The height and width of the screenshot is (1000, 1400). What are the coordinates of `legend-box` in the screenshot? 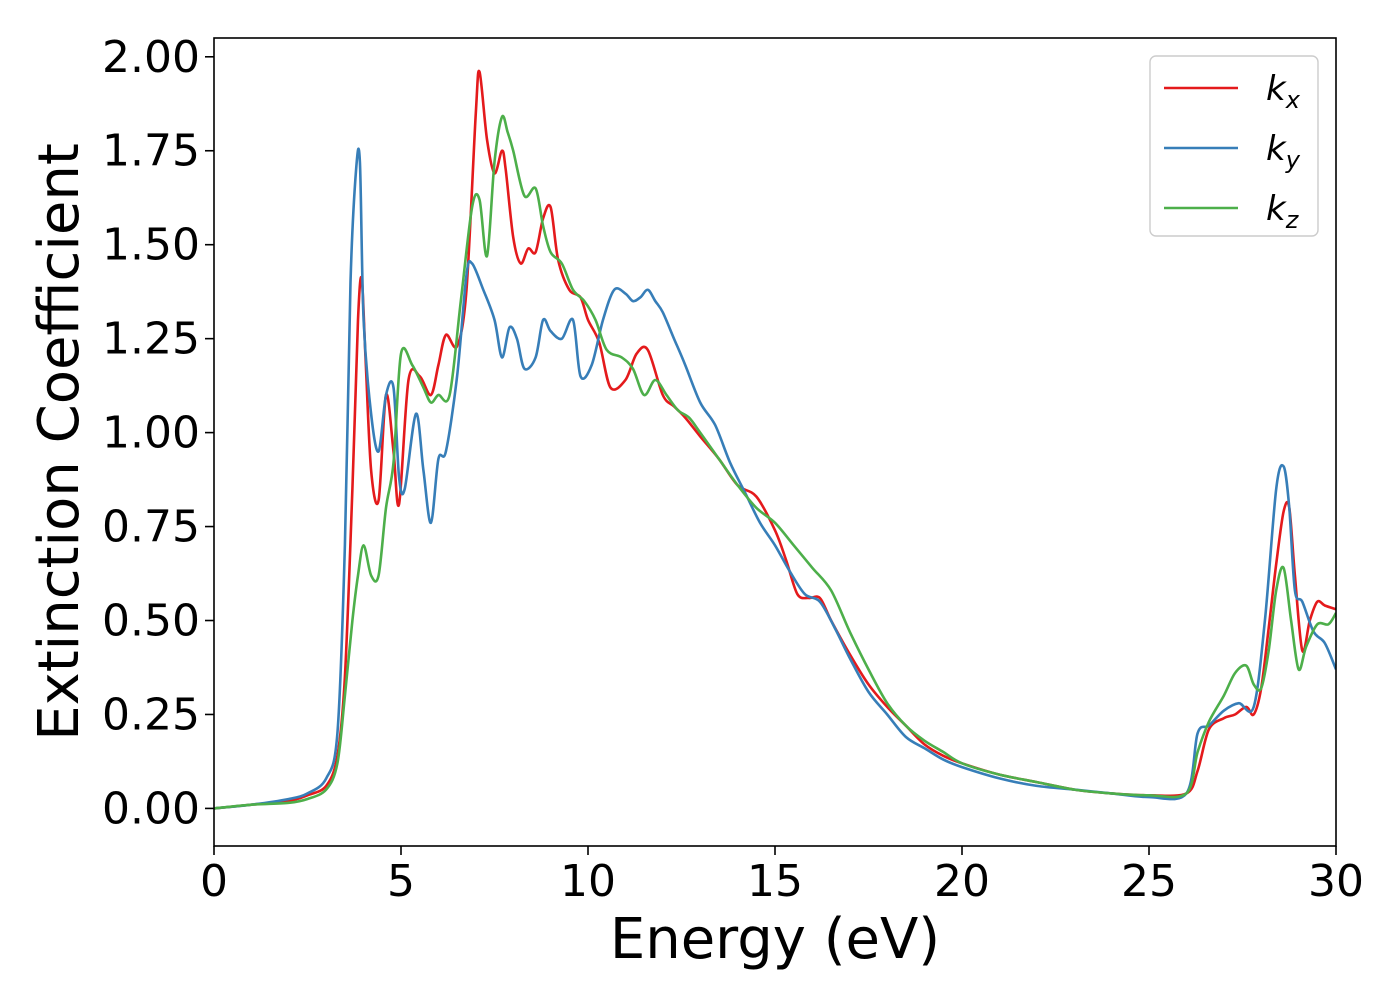 It's located at (1234, 146).